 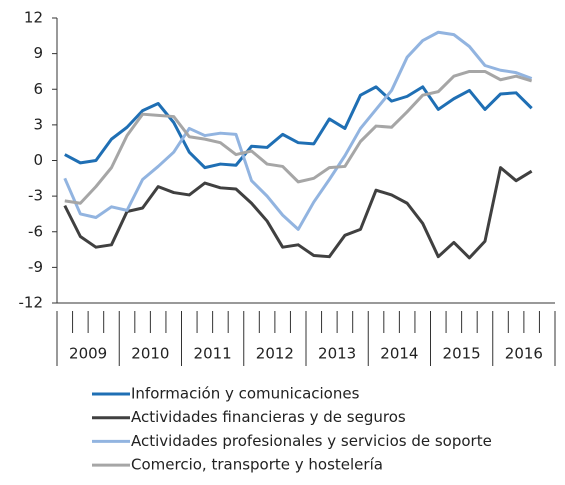 I want to click on x-tick-label: 2009, so click(x=88, y=354).